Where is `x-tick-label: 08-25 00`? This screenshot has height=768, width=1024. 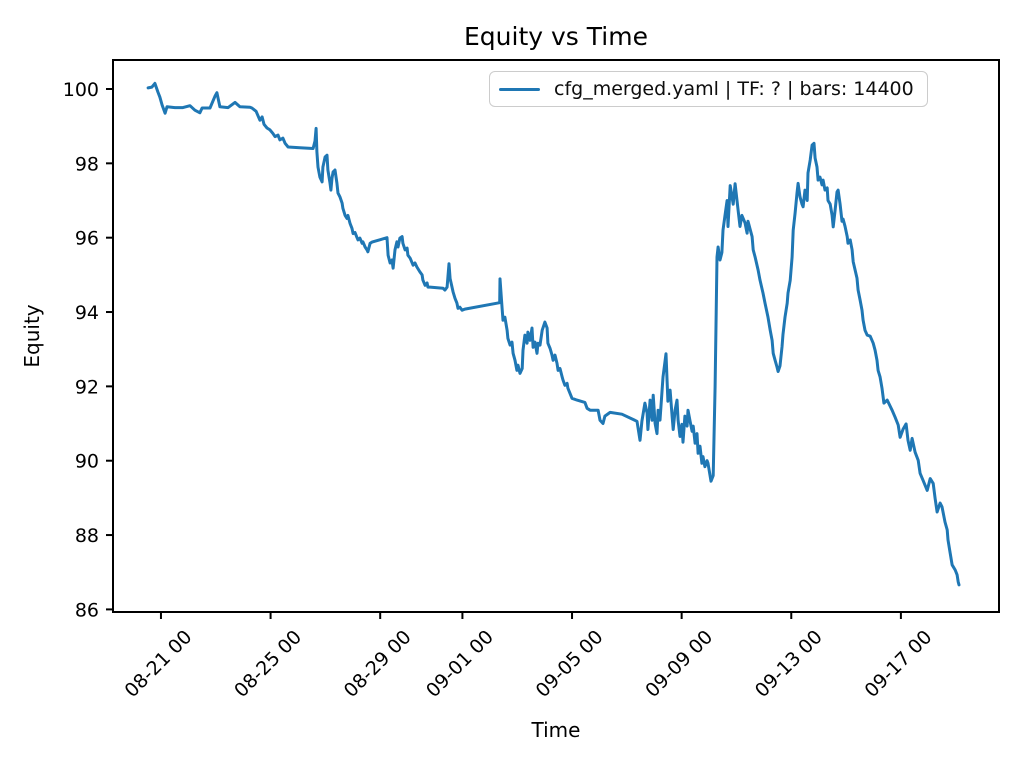 x-tick-label: 08-25 00 is located at coordinates (268, 664).